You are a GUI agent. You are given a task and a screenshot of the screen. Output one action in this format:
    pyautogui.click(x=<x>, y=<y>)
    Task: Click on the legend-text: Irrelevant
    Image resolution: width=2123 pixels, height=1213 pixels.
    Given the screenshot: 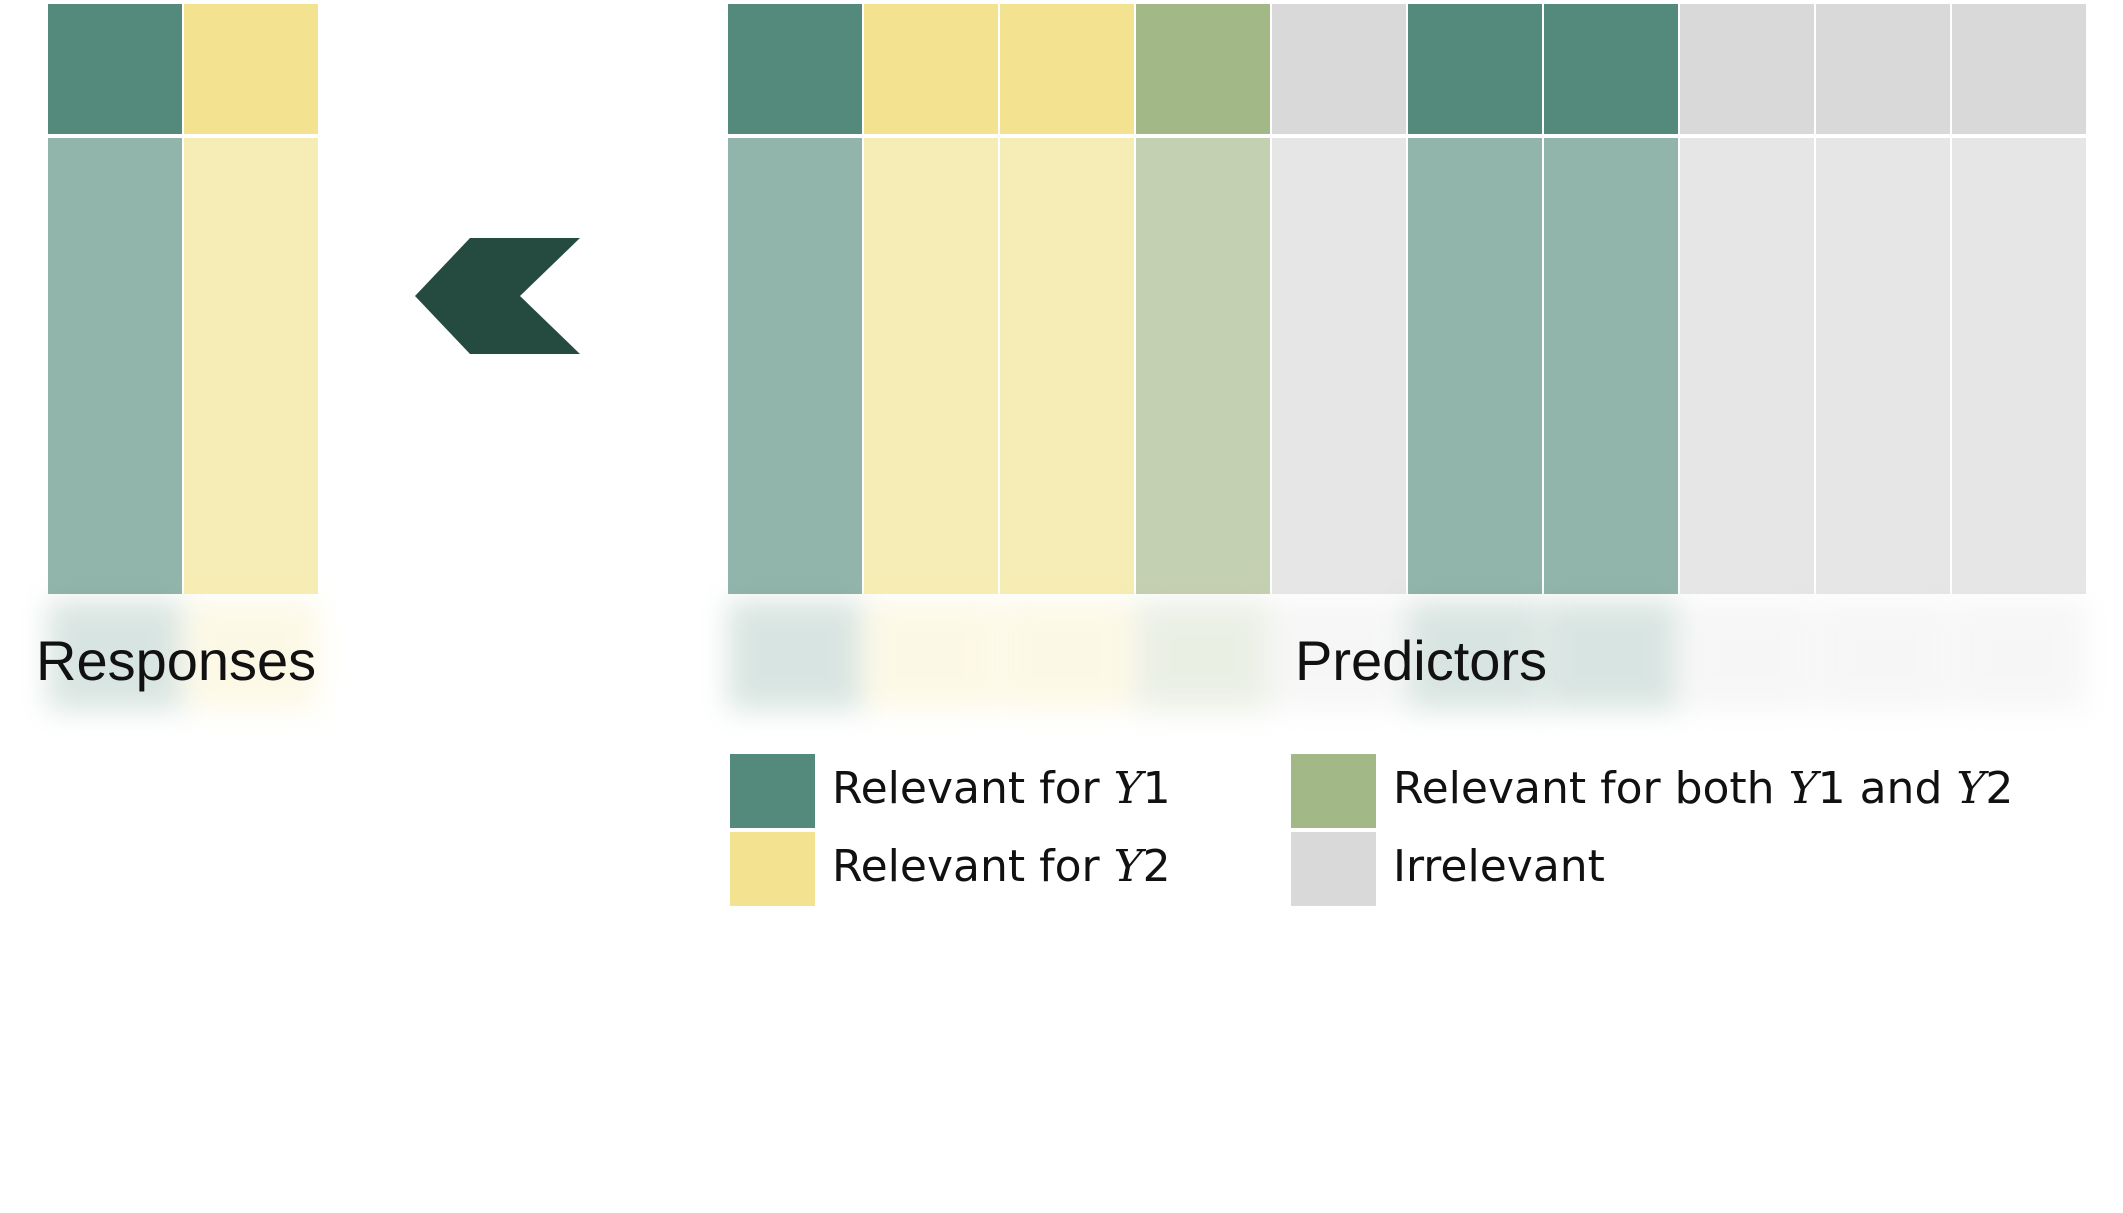 What is the action you would take?
    pyautogui.click(x=1499, y=866)
    